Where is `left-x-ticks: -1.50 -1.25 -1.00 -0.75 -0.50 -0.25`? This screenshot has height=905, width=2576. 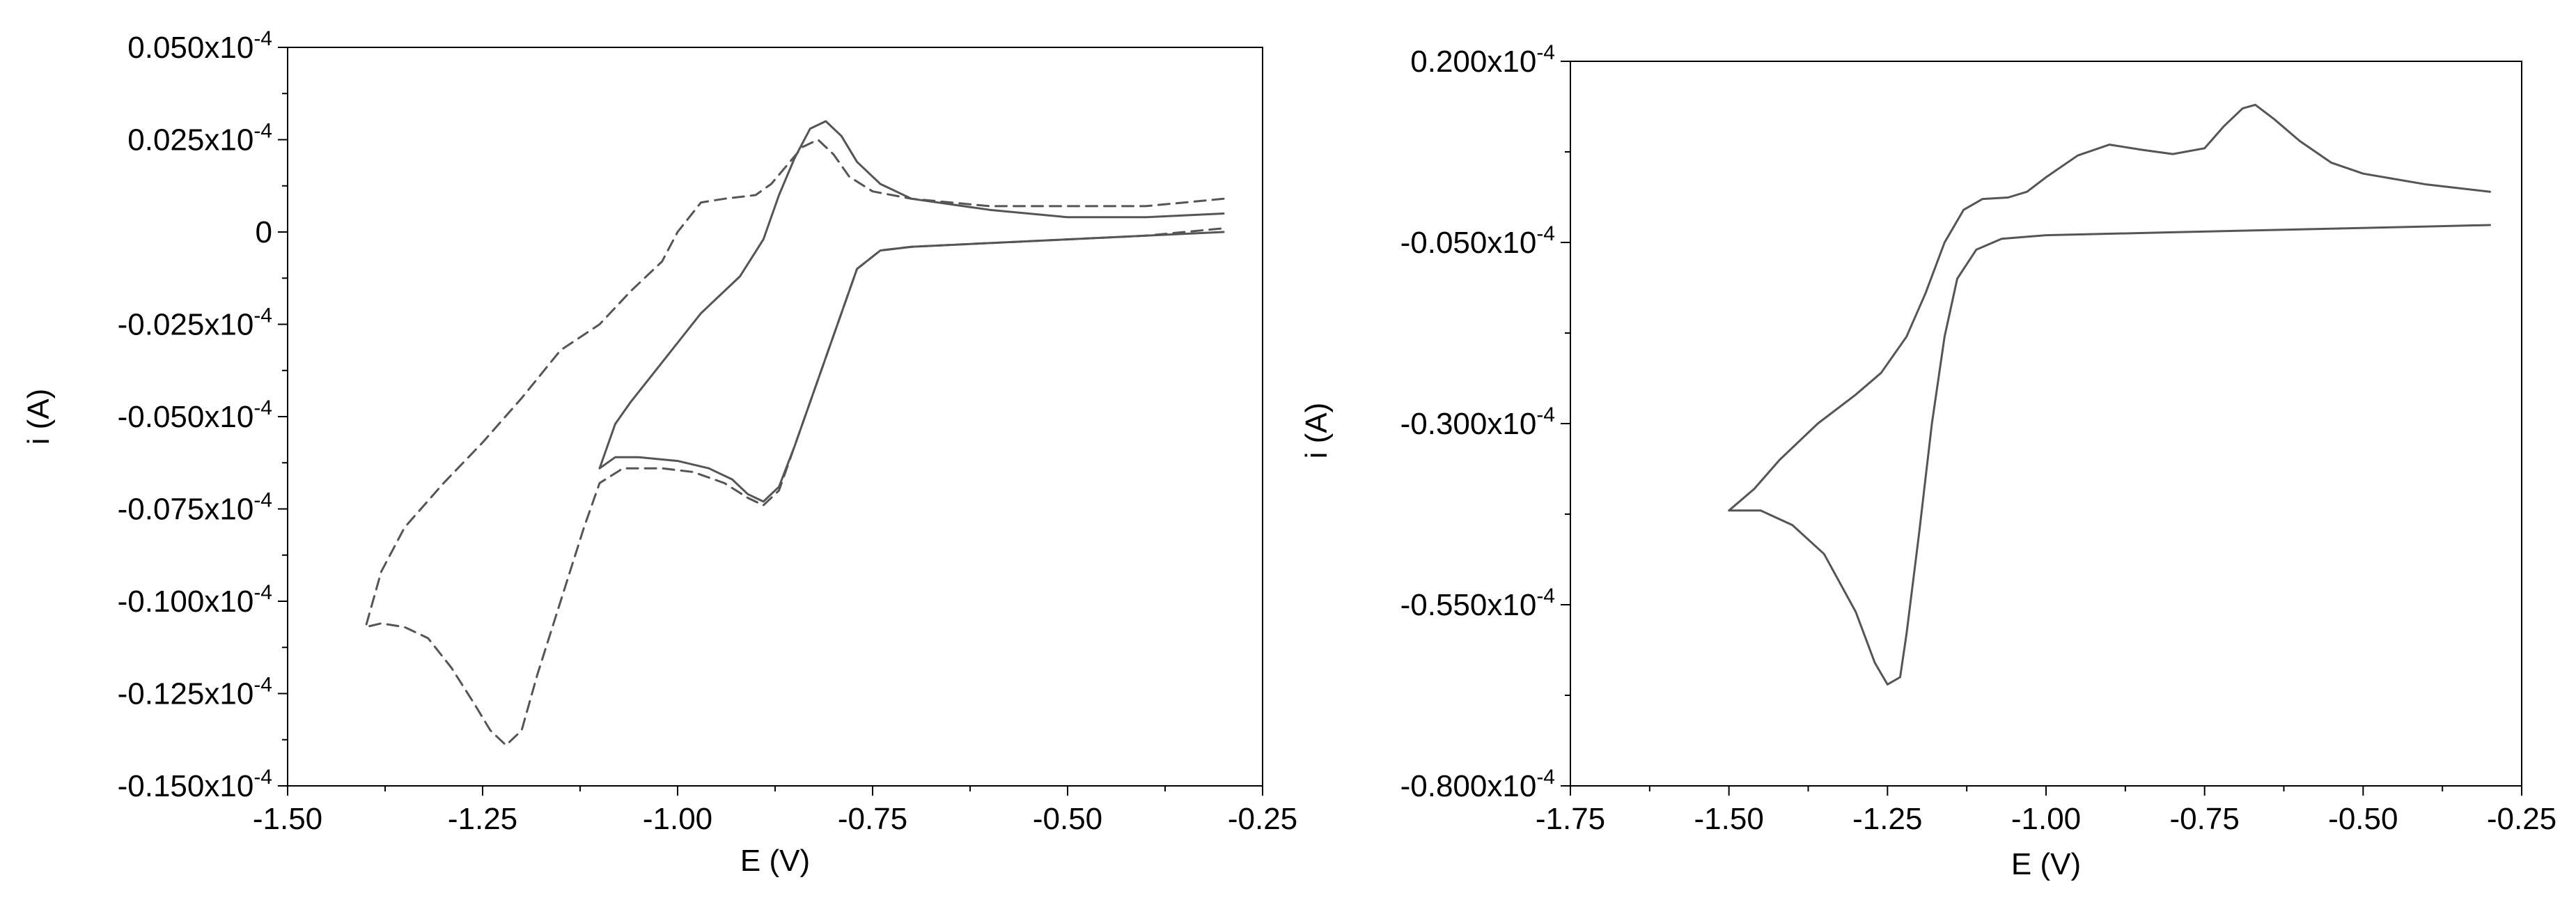
left-x-ticks: -1.50 -1.25 -1.00 -0.75 -0.50 -0.25 is located at coordinates (775, 811).